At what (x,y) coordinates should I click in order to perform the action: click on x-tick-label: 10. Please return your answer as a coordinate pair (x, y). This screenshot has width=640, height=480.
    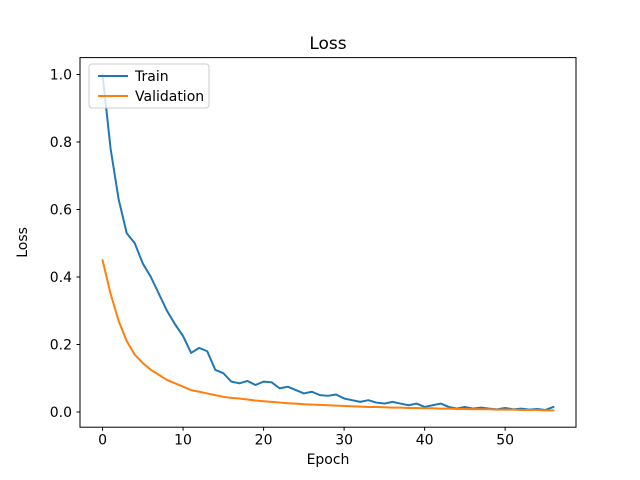
    Looking at the image, I should click on (183, 441).